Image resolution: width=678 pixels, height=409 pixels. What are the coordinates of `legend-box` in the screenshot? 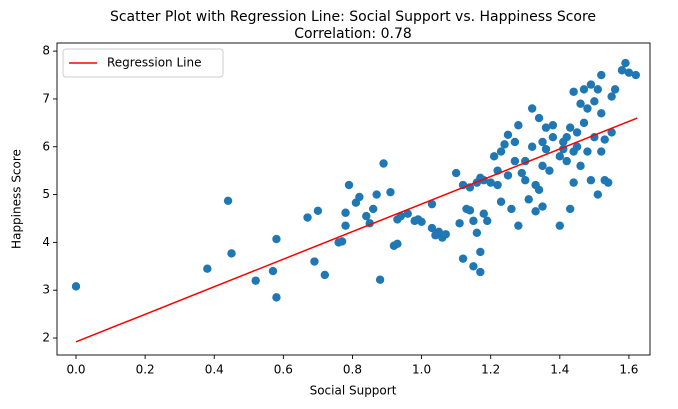 It's located at (143, 63).